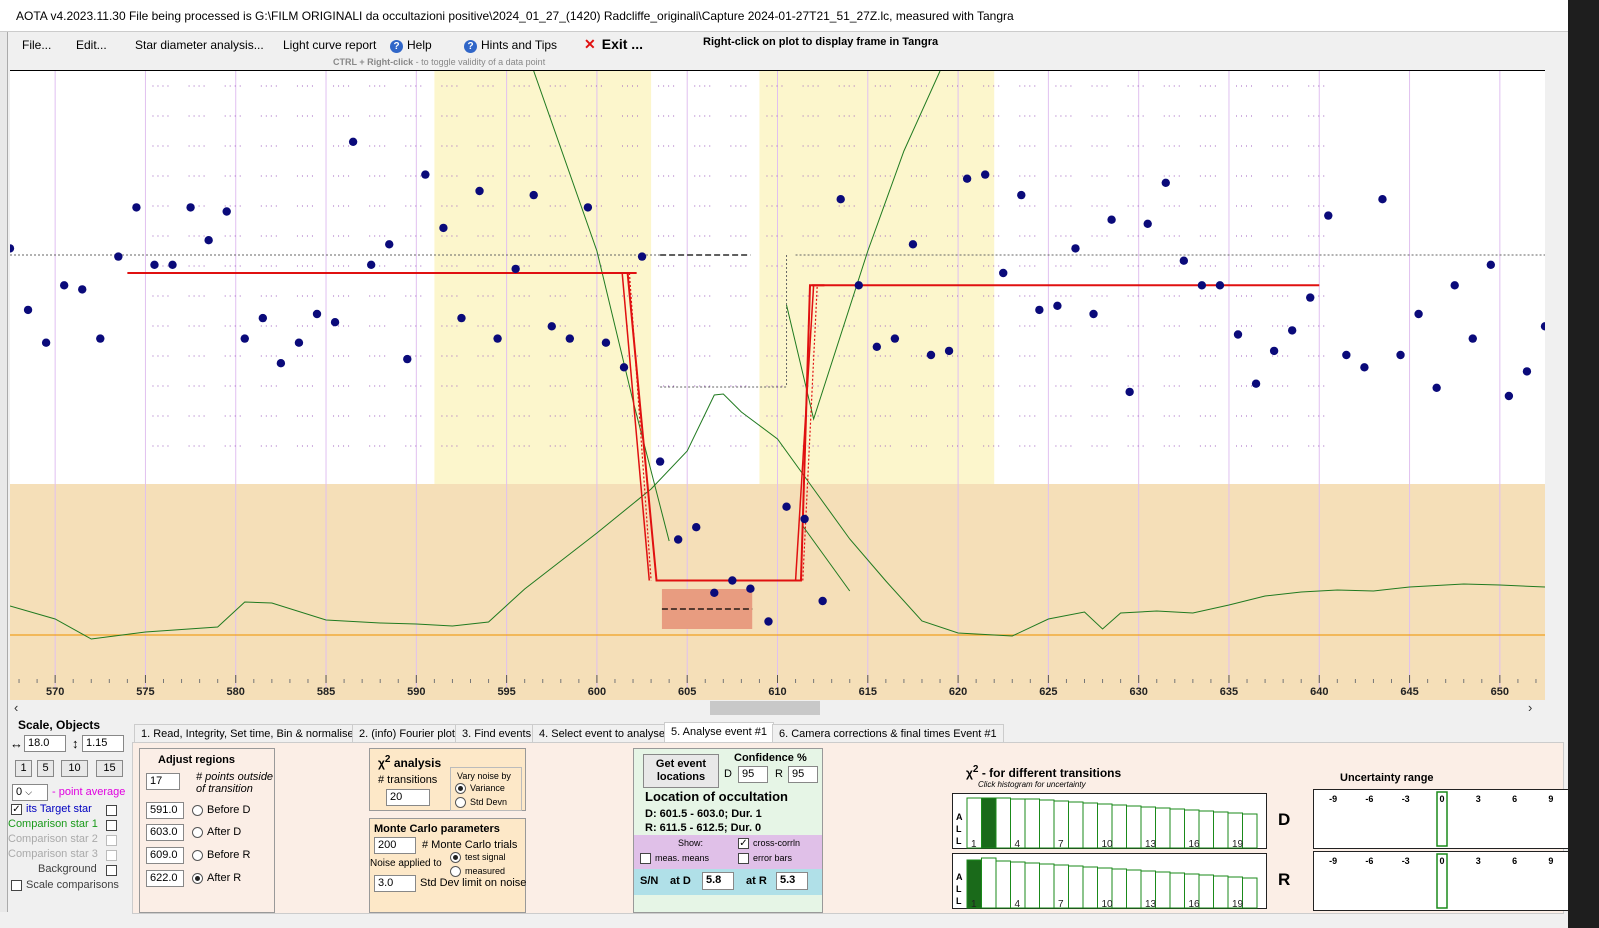 The image size is (1599, 928). I want to click on uncertainty-tick-label: -9, so click(1333, 861).